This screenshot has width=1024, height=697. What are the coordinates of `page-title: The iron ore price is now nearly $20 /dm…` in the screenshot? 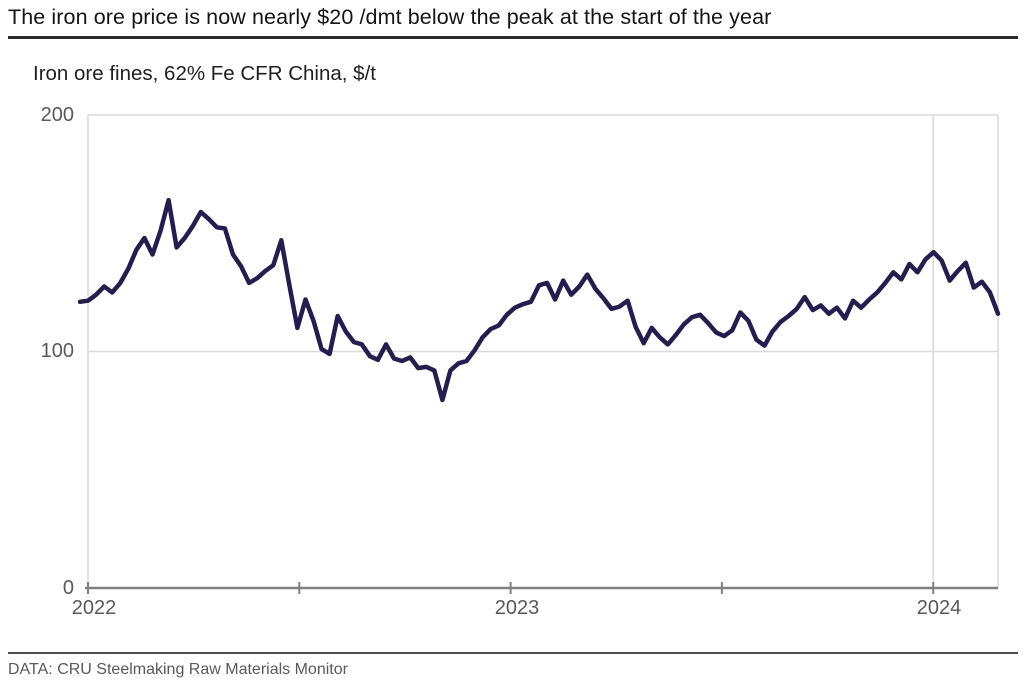 It's located at (390, 17).